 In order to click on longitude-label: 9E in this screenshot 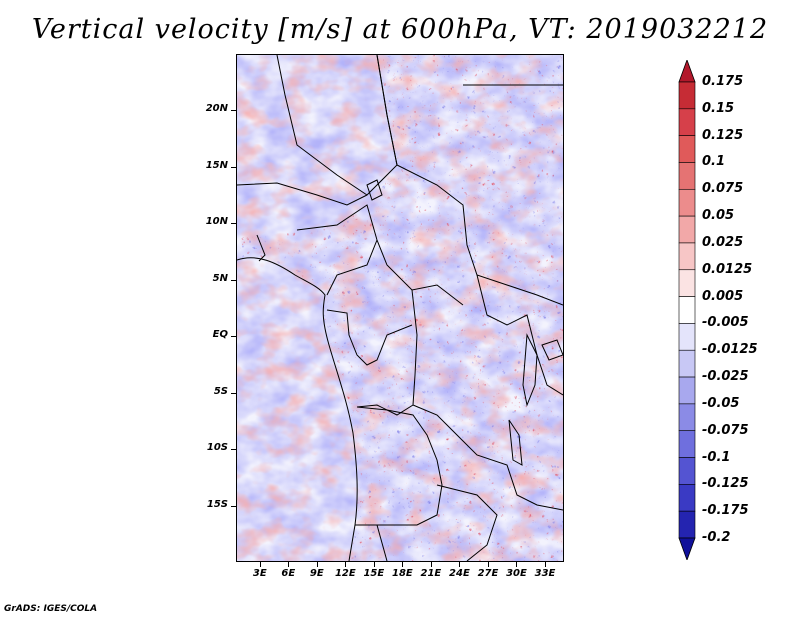, I will do `click(316, 573)`.